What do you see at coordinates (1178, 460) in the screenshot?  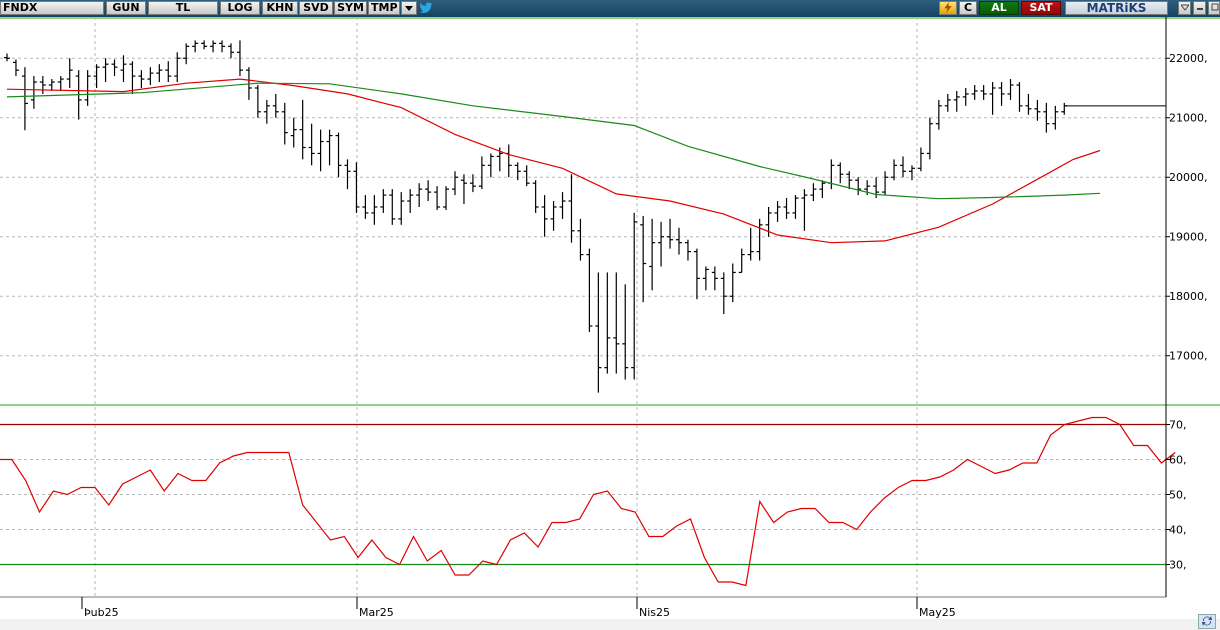 I see `oscillator-y-tick-label: 60,` at bounding box center [1178, 460].